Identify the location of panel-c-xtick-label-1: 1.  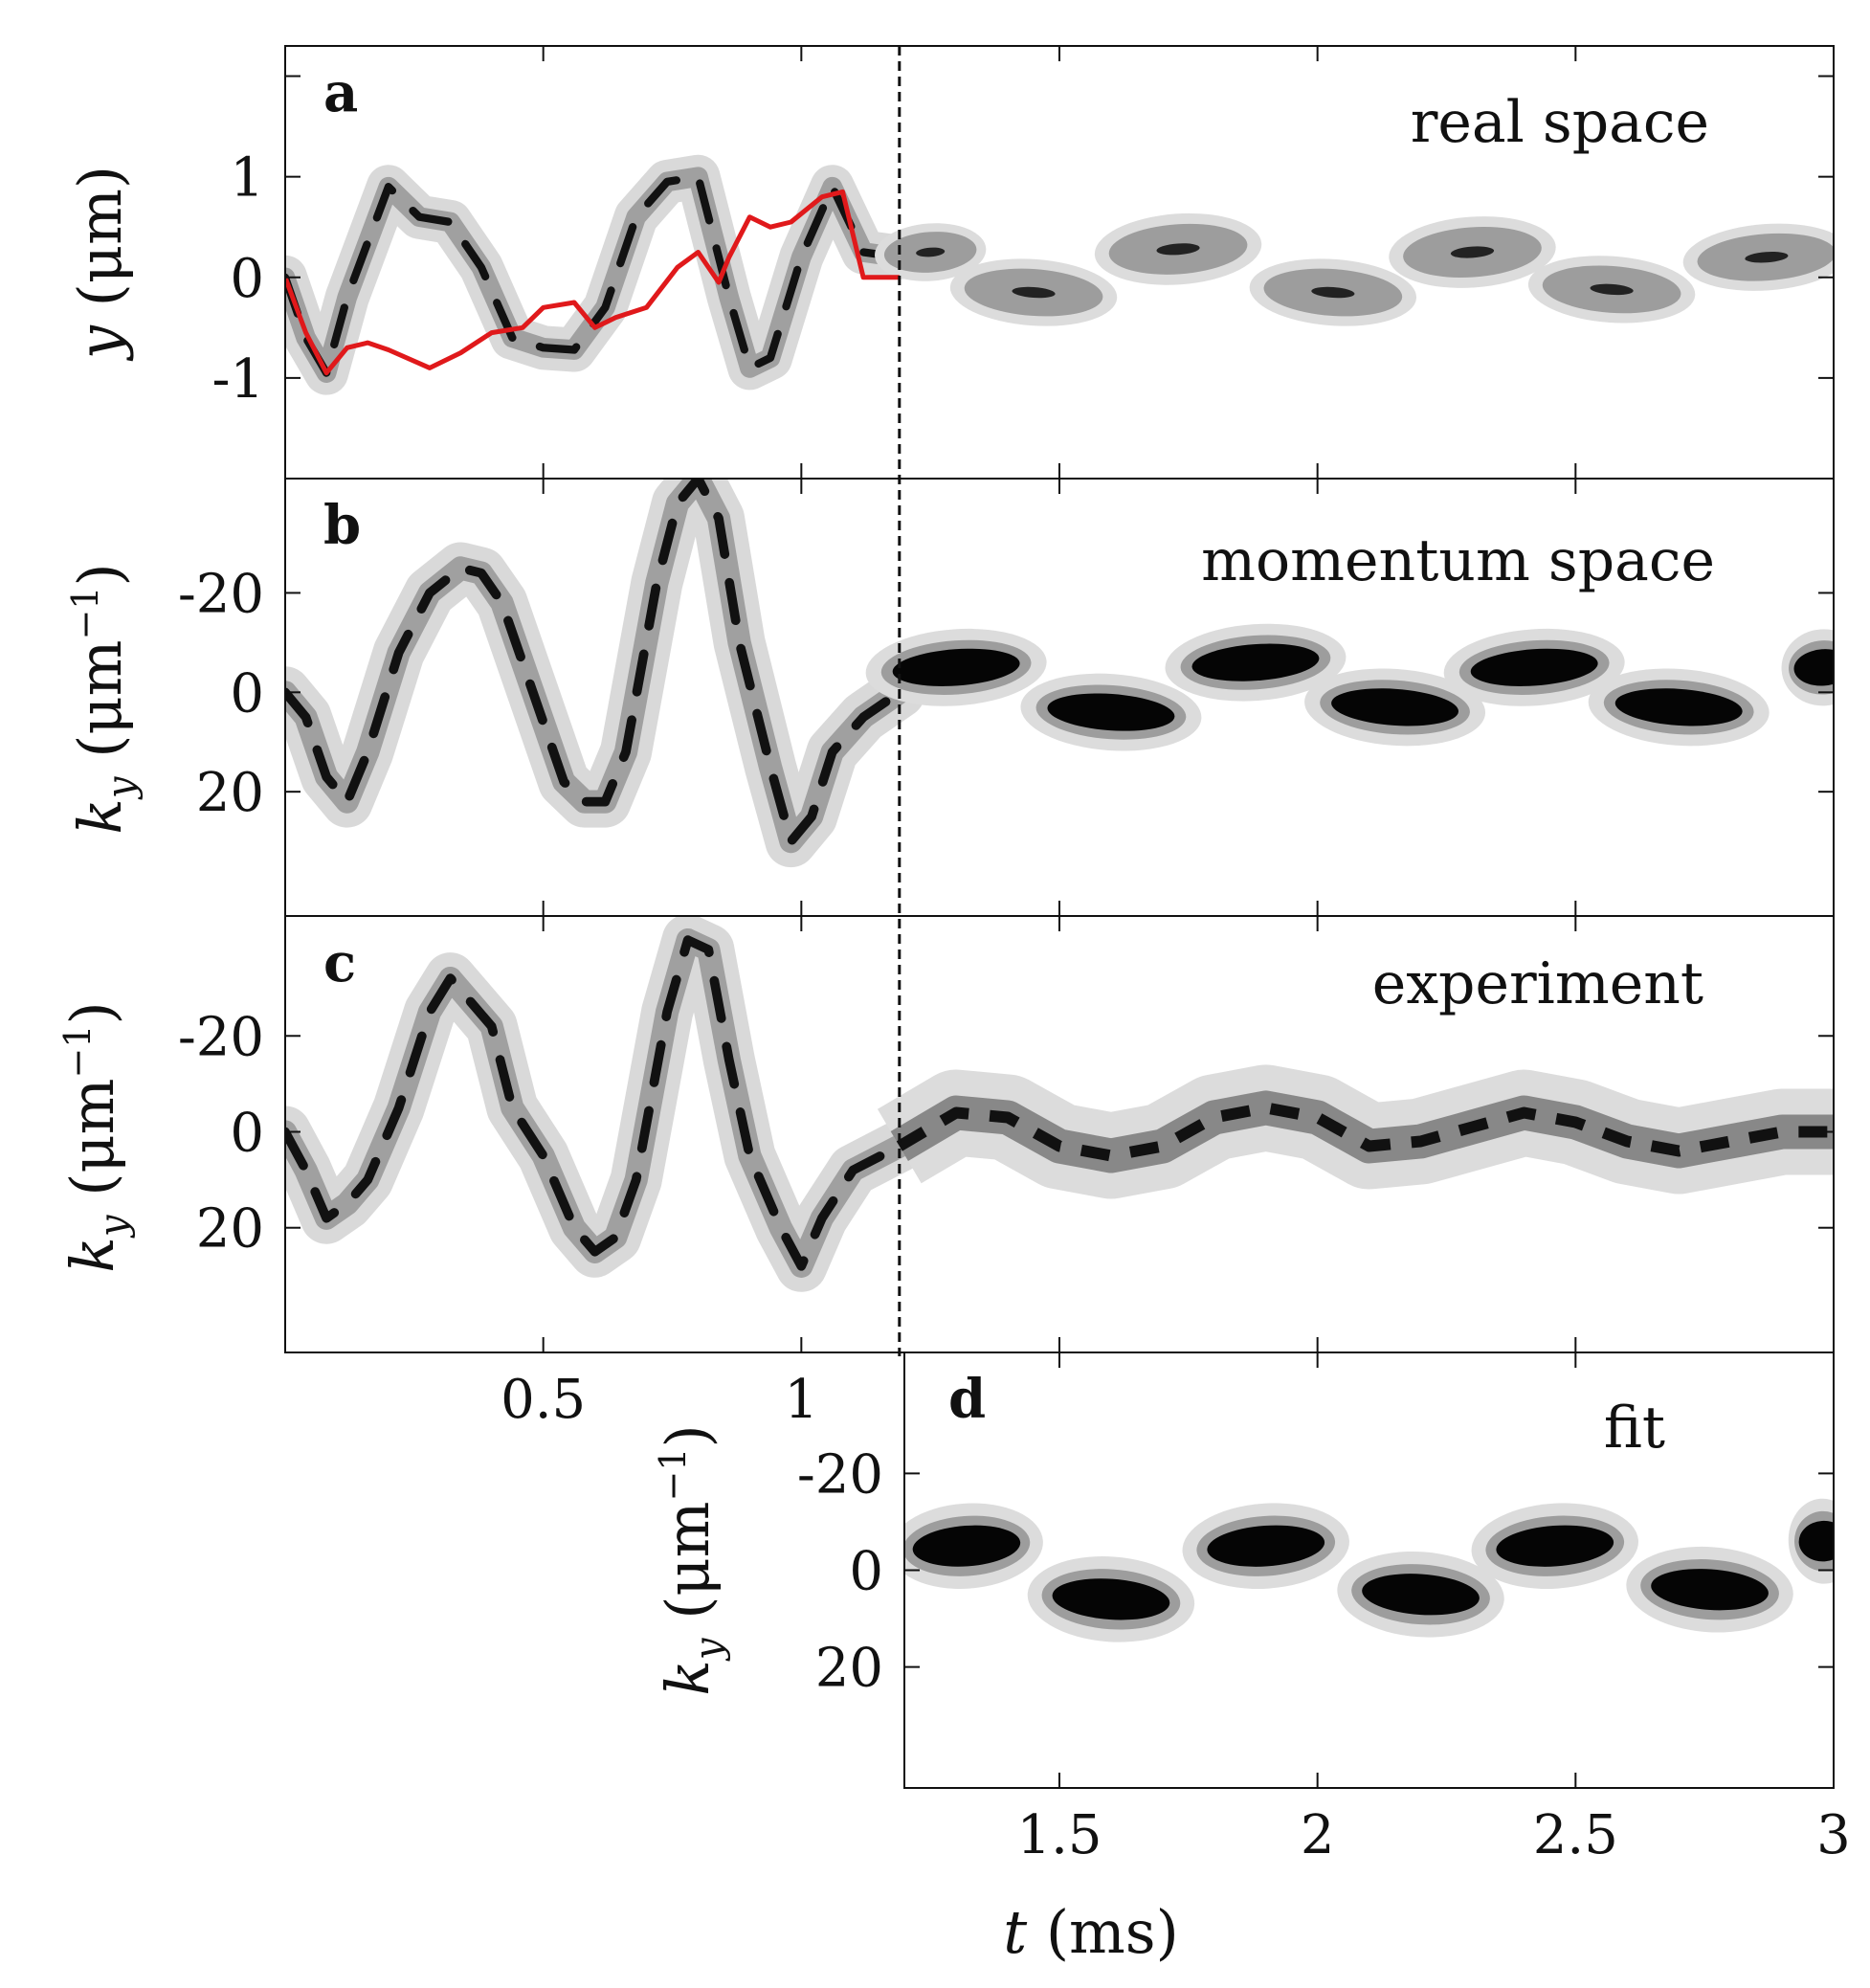
(802, 1400).